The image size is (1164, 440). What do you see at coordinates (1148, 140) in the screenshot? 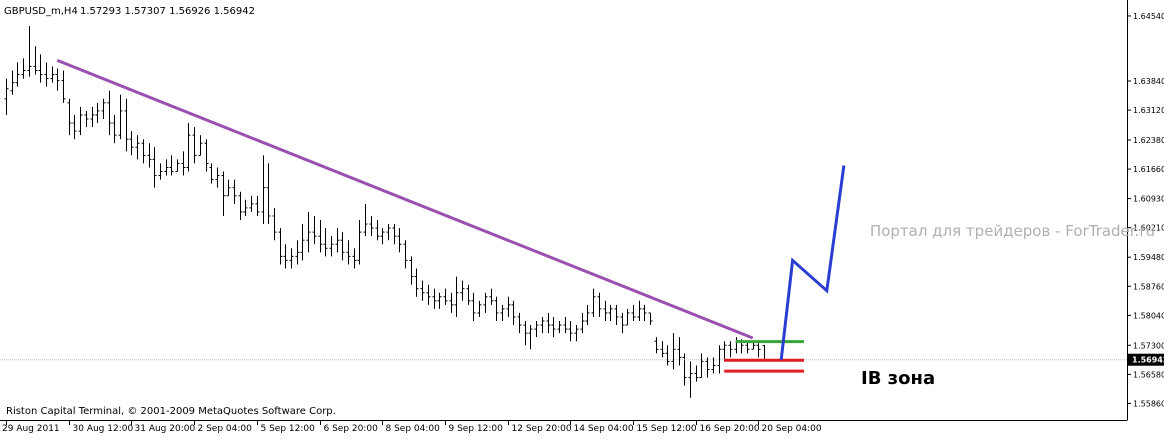
I see `price-tick-label: 1.62380` at bounding box center [1148, 140].